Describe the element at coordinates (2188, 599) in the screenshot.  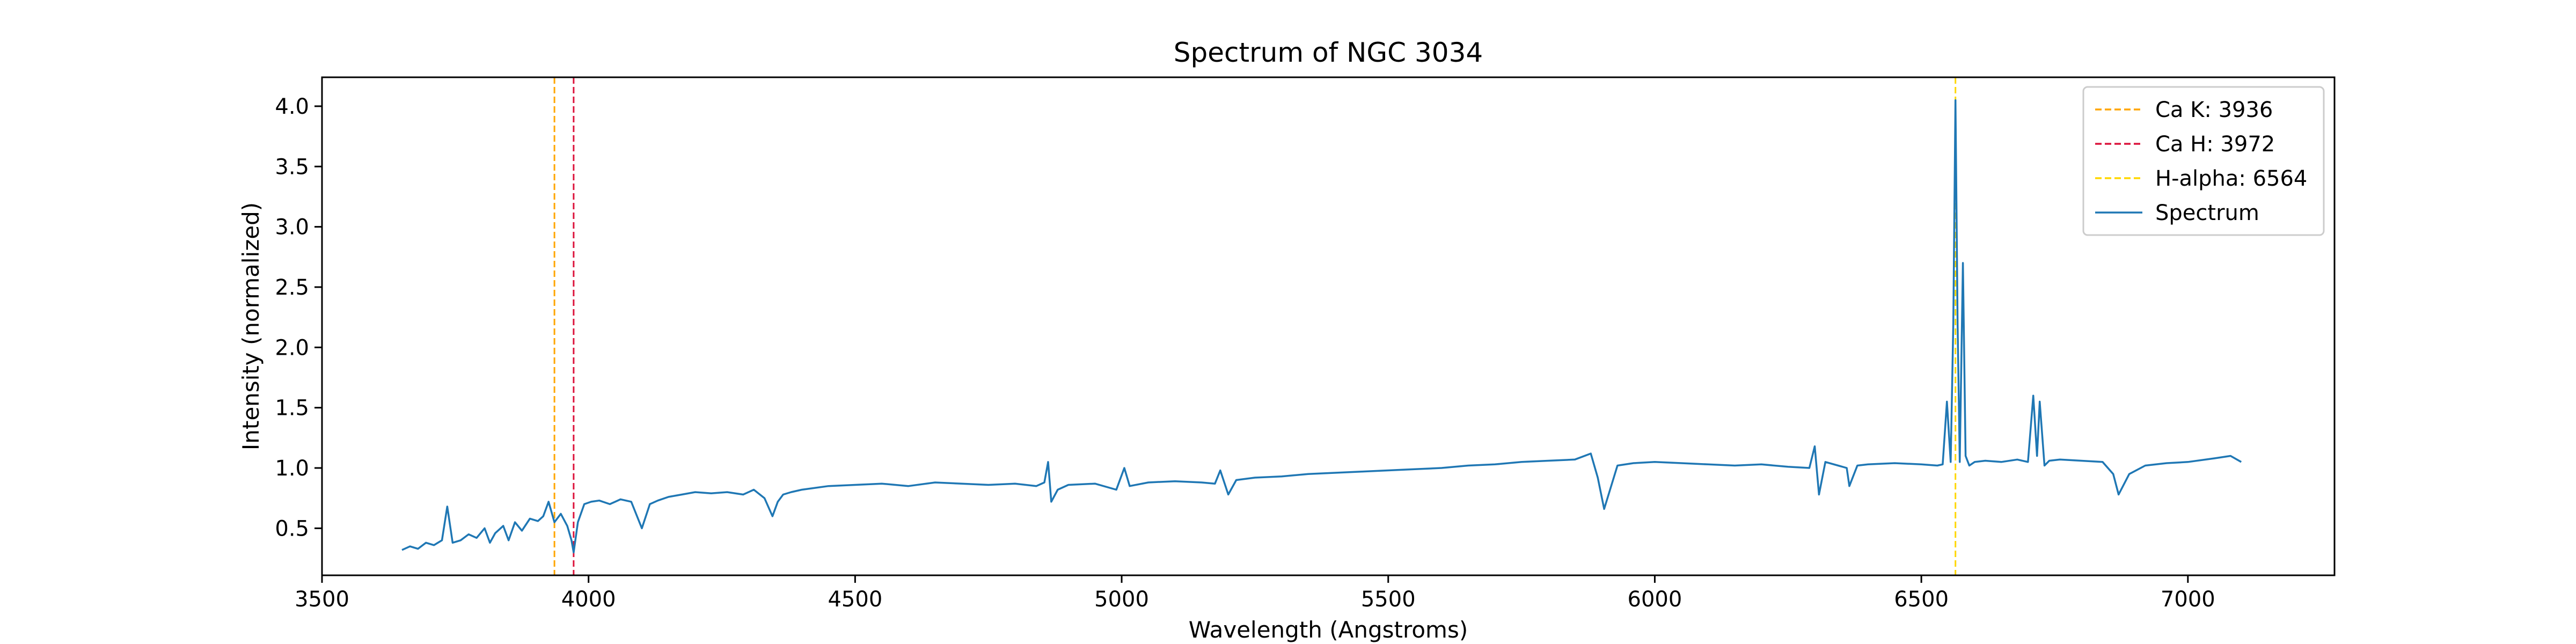
I see `x-tick-label: 7000` at that location.